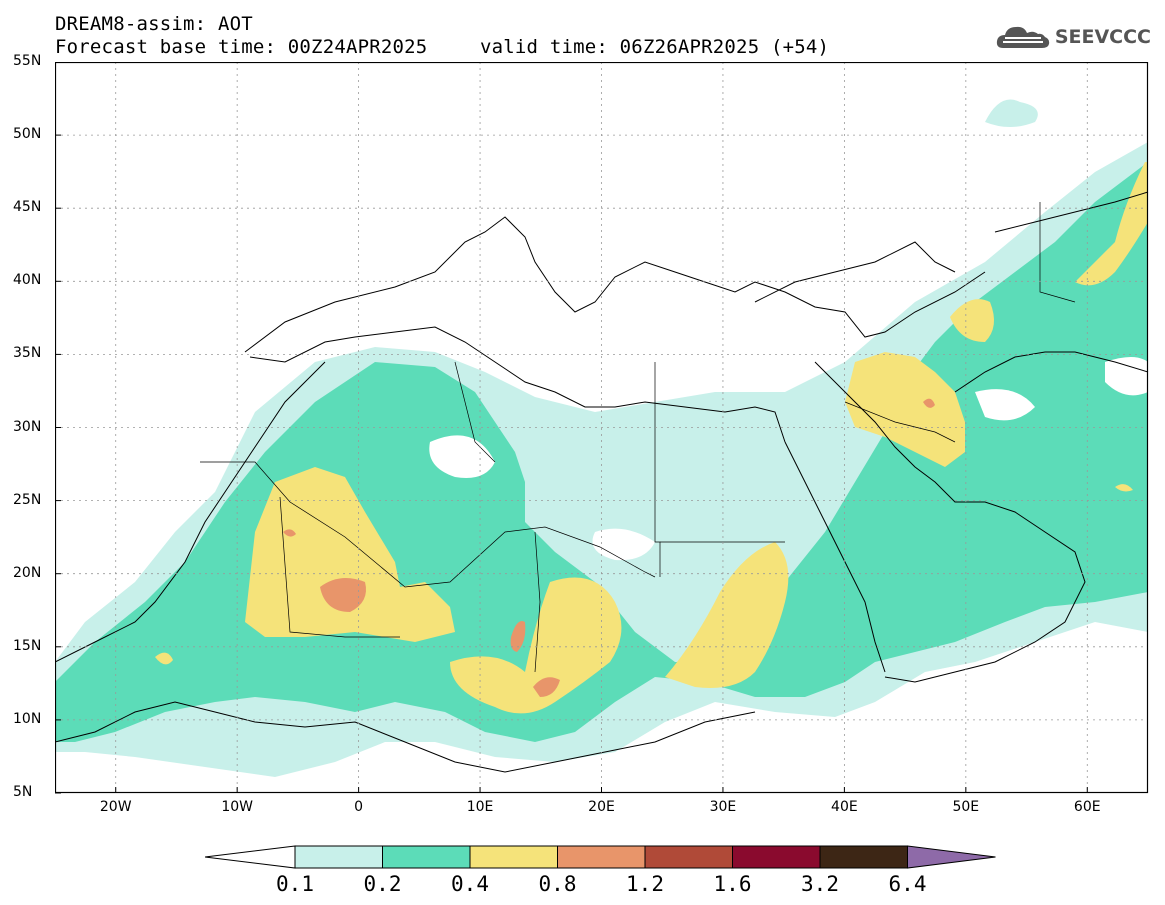 The width and height of the screenshot is (1165, 905). Describe the element at coordinates (27, 499) in the screenshot. I see `lat-label: 25N` at that location.